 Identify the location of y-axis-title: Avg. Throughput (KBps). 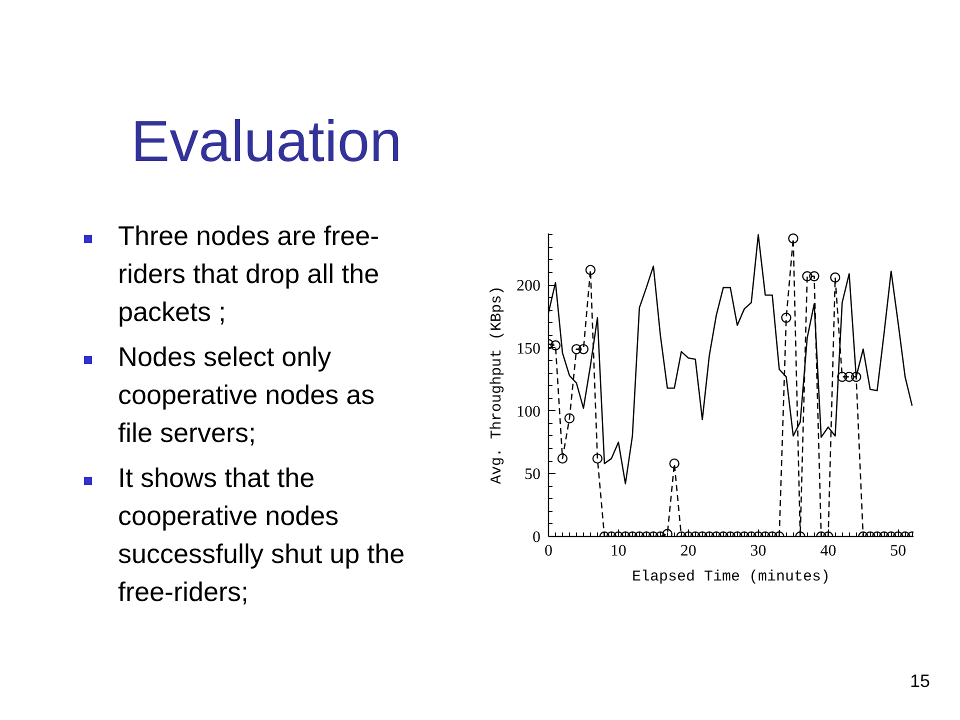
(497, 385).